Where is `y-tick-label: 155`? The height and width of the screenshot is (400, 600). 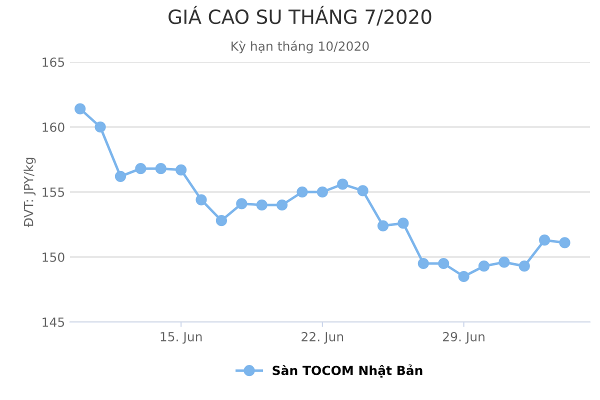 y-tick-label: 155 is located at coordinates (53, 192).